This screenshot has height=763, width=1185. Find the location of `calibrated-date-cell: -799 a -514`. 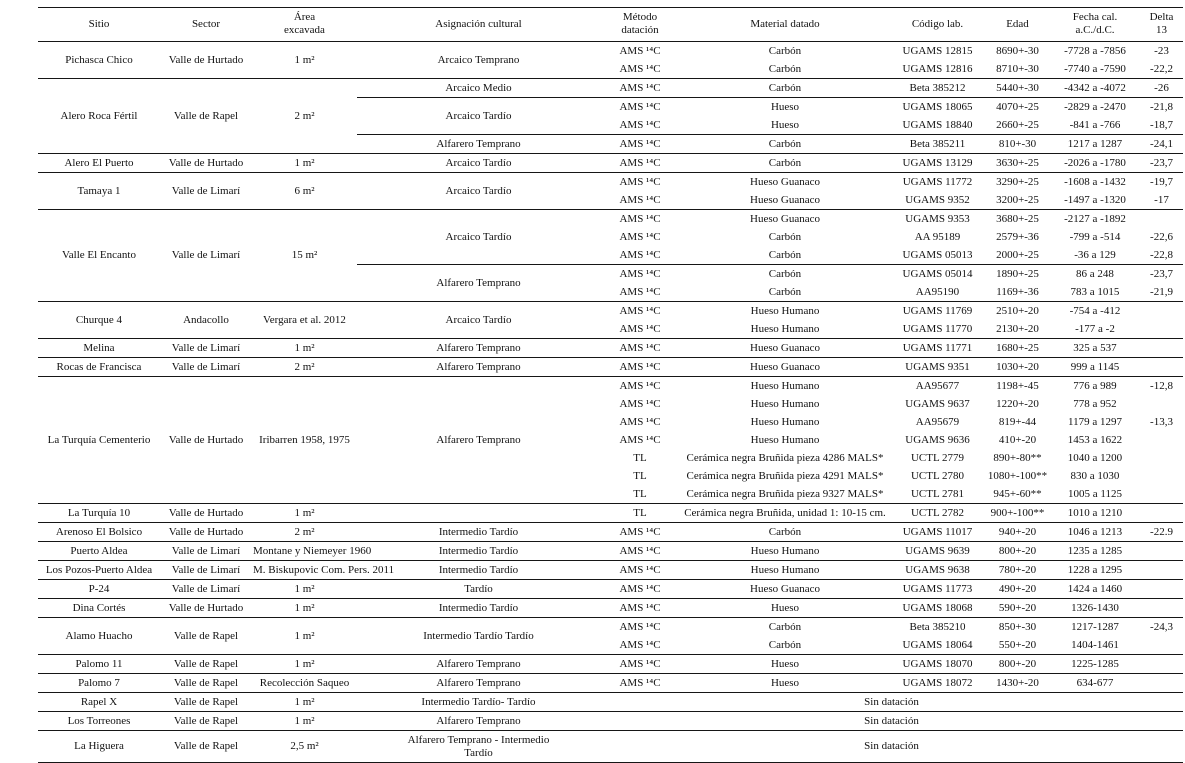

calibrated-date-cell: -799 a -514 is located at coordinates (1095, 236).